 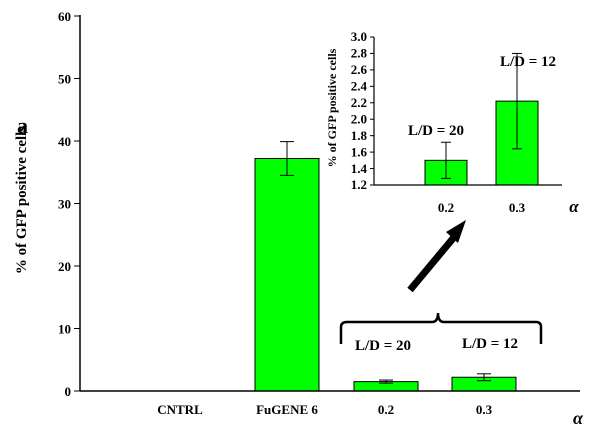 What do you see at coordinates (64, 266) in the screenshot?
I see `main-y-tick-label: 20` at bounding box center [64, 266].